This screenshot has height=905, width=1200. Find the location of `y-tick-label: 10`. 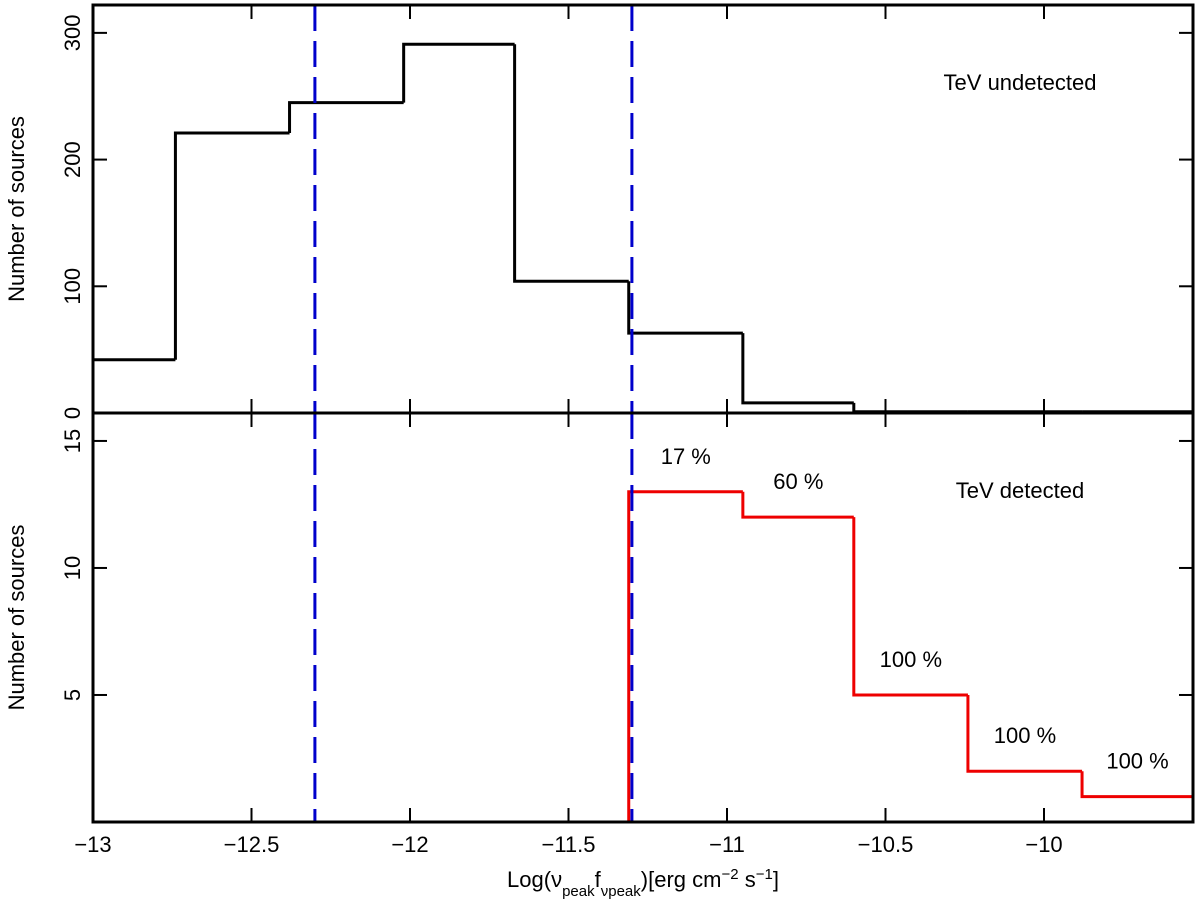

y-tick-label: 10 is located at coordinates (72, 568).